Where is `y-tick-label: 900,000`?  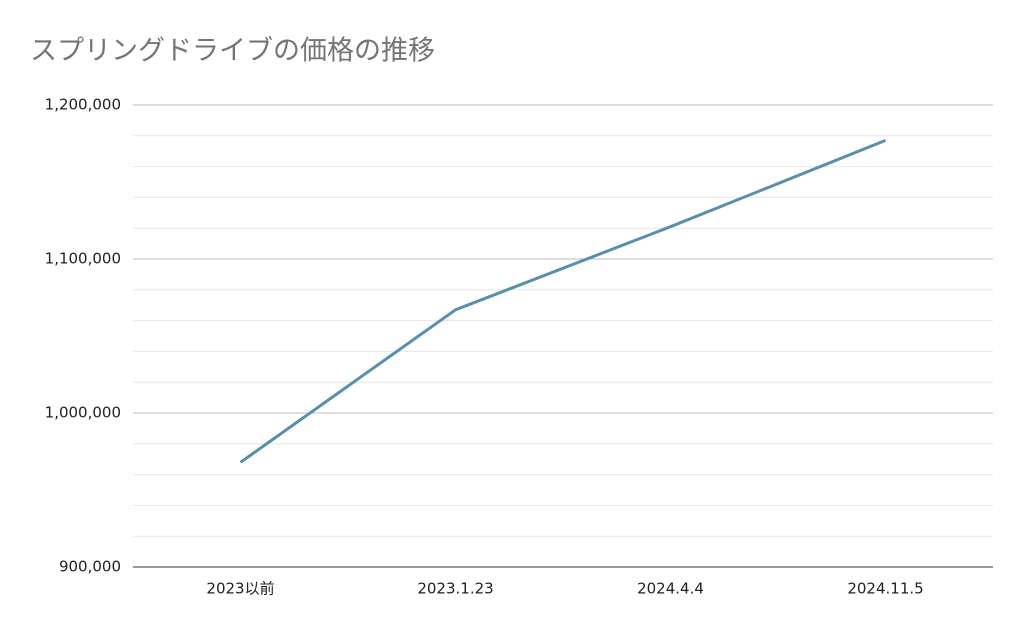
y-tick-label: 900,000 is located at coordinates (90, 567).